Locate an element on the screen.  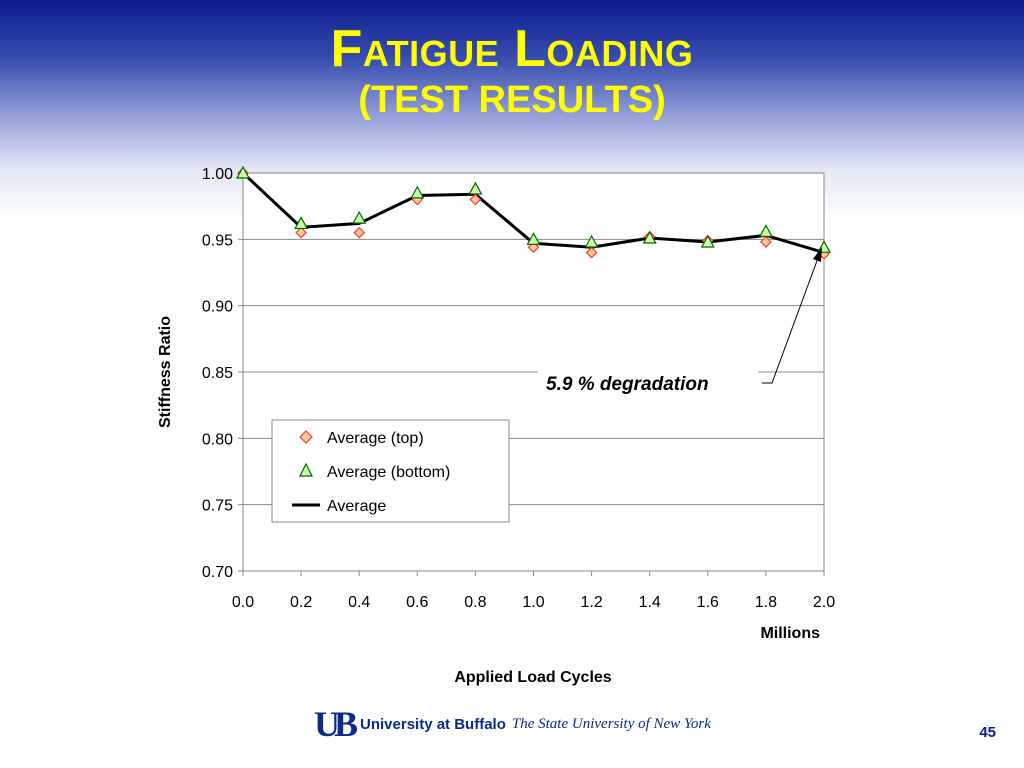
y-tick-label: 0.70 is located at coordinates (217, 572).